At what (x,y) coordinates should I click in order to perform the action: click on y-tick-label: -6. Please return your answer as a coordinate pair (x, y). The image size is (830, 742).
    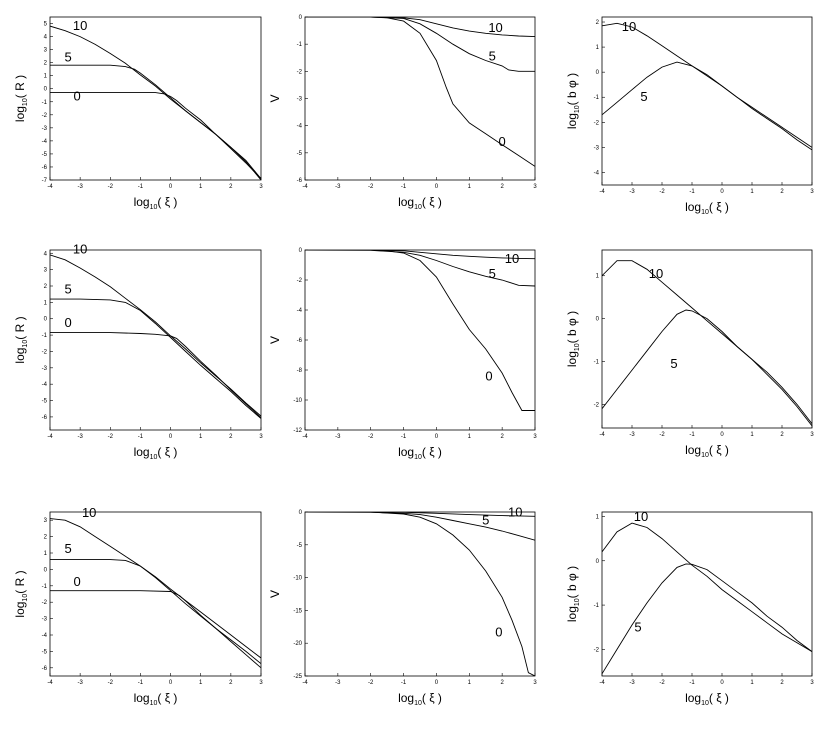
    Looking at the image, I should click on (300, 181).